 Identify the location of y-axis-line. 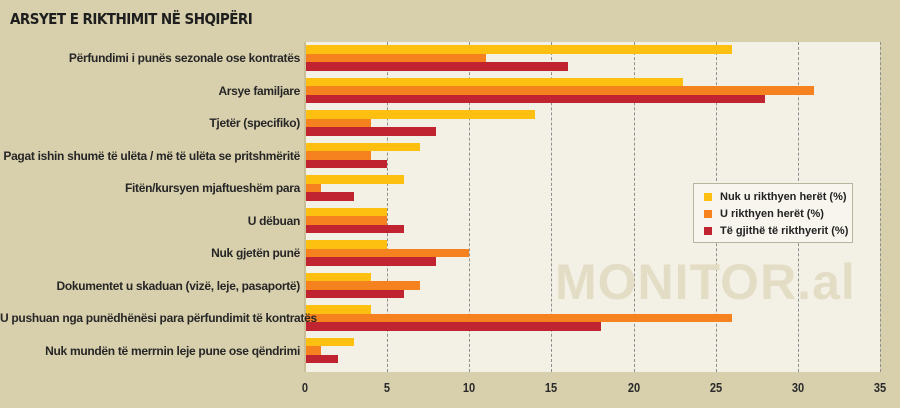
(305, 207).